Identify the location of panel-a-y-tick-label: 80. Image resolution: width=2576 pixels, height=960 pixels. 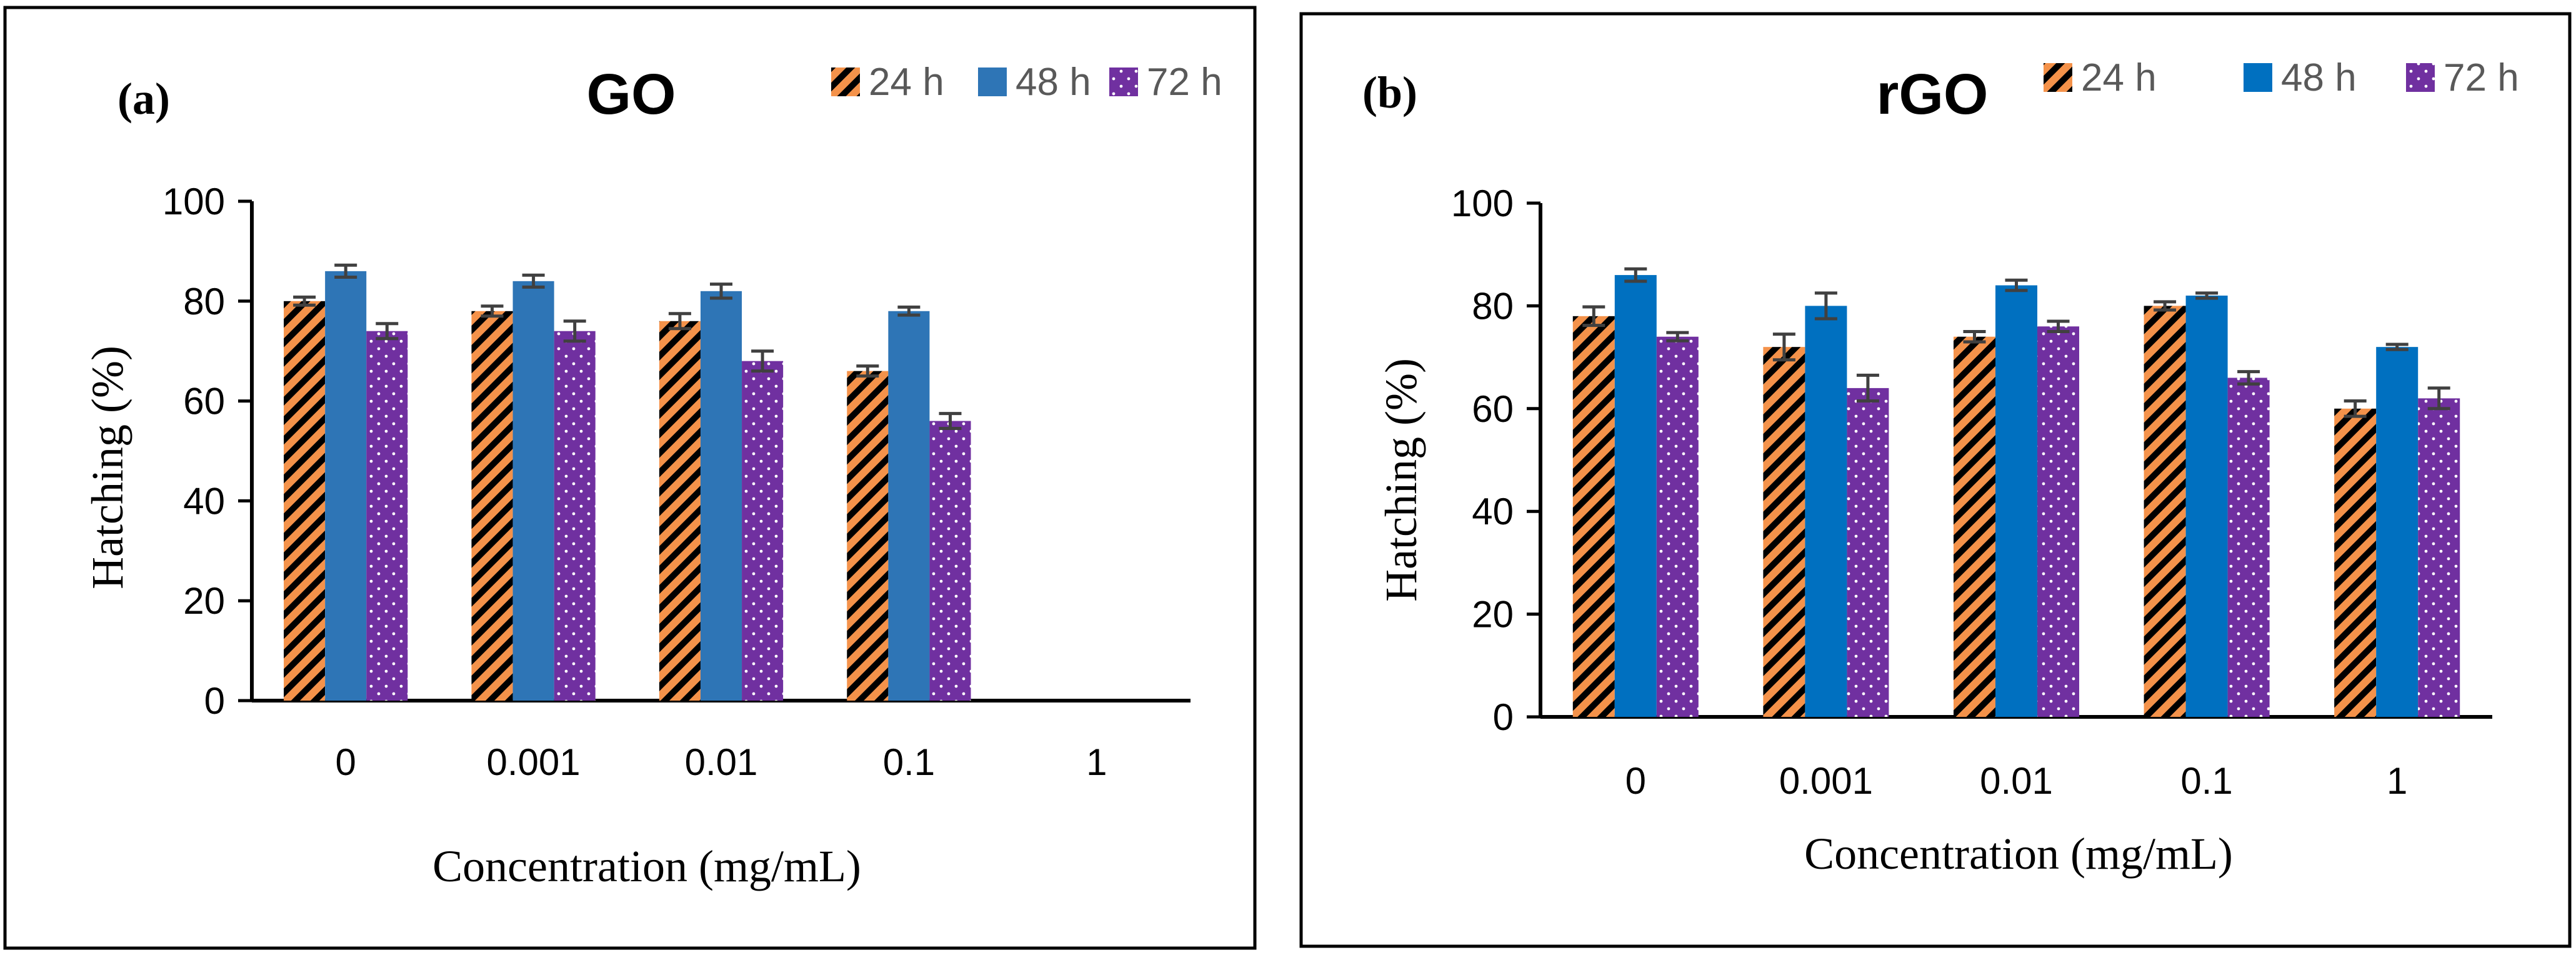
(204, 301).